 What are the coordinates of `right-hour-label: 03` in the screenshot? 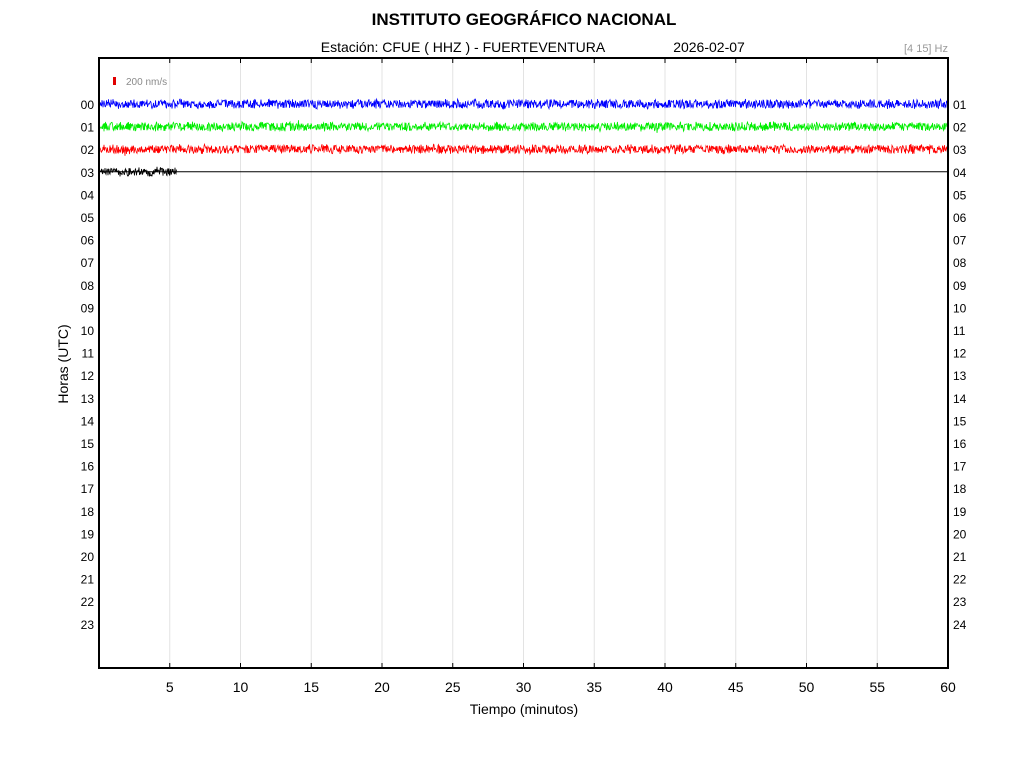 It's located at (960, 150).